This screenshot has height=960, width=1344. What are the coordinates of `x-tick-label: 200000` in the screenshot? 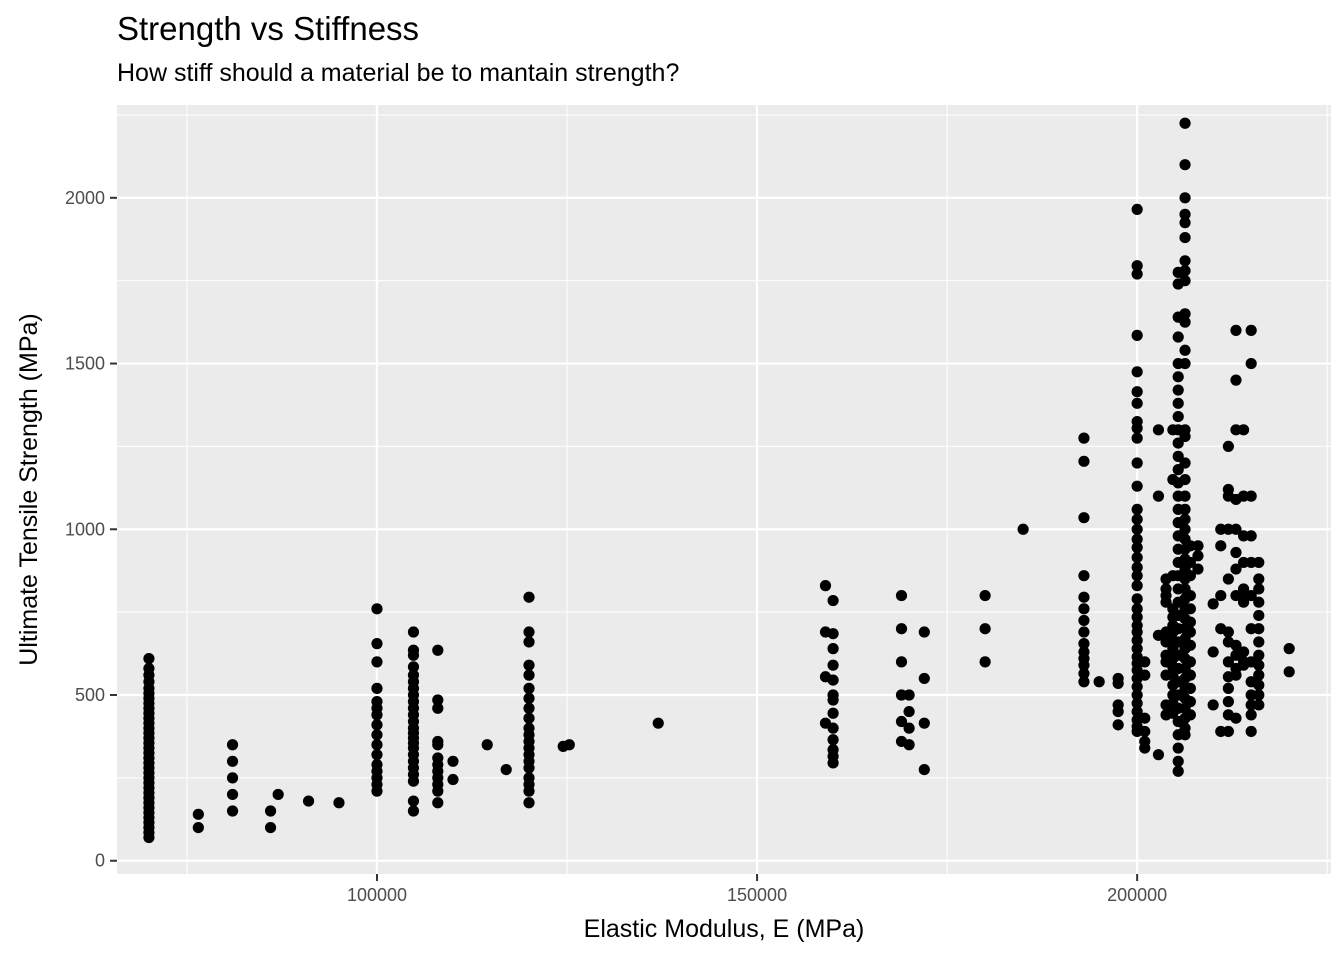 It's located at (1137, 895).